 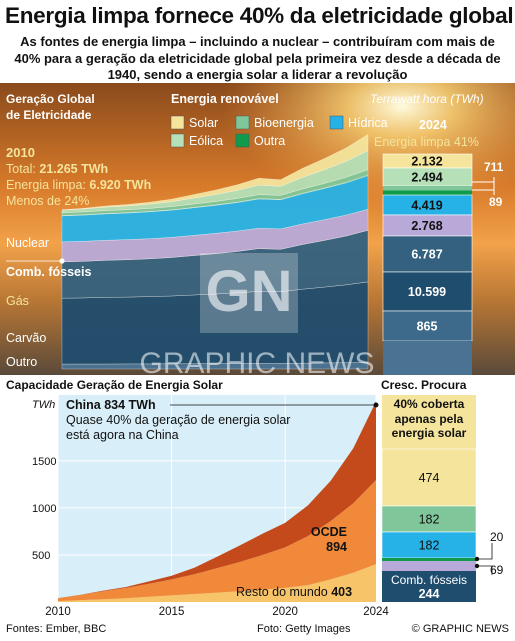 What do you see at coordinates (215, 172) in the screenshot?
I see `area-solar` at bounding box center [215, 172].